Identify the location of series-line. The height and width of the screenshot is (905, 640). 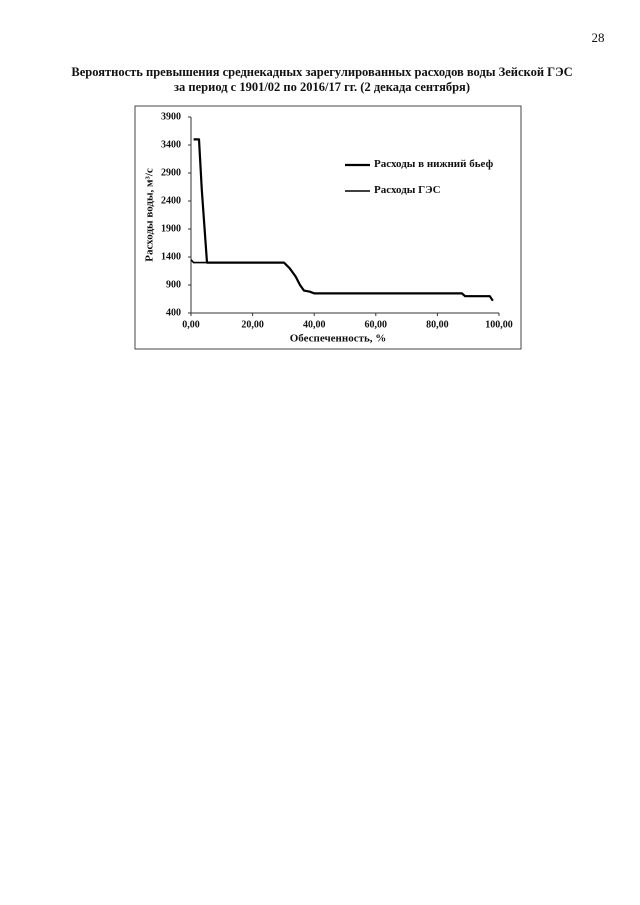
(342, 280).